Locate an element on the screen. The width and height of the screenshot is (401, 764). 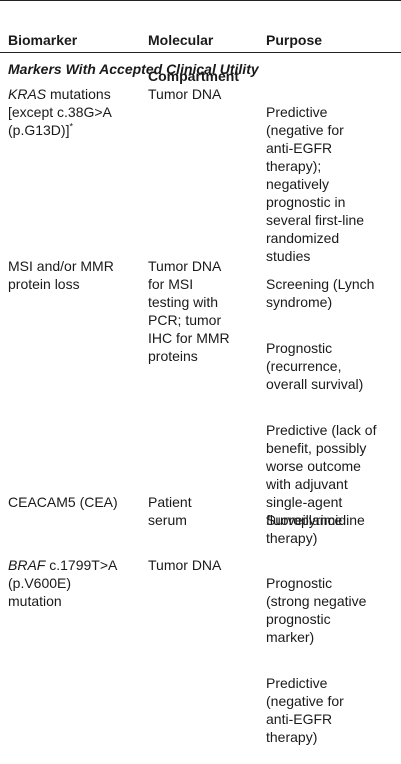
header-rule is located at coordinates (200, 52).